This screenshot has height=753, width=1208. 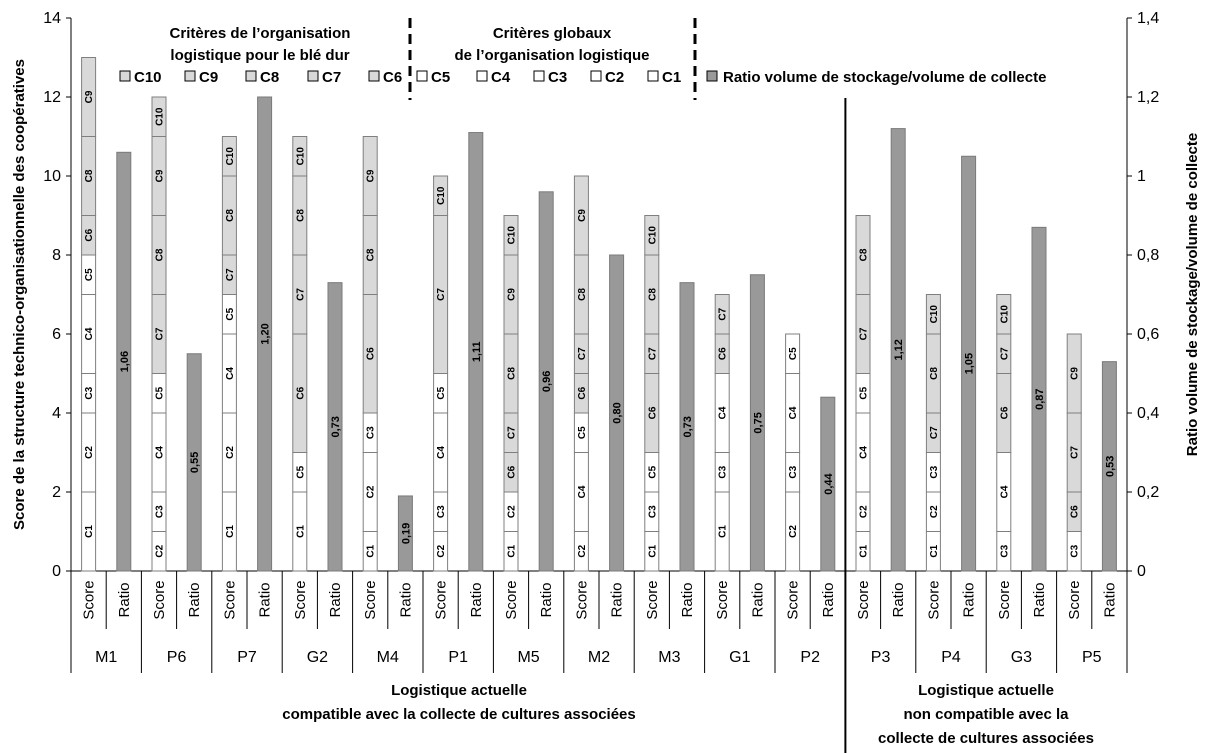 I want to click on cooperative-label: P6, so click(x=177, y=657).